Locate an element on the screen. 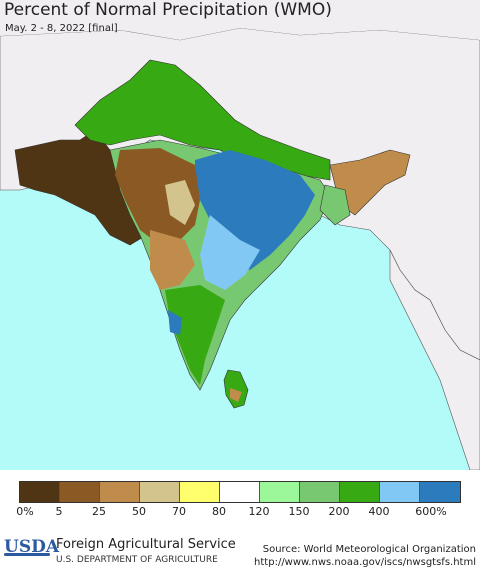 This screenshot has width=480, height=571. usda-logo-text: USDA is located at coordinates (32, 547).